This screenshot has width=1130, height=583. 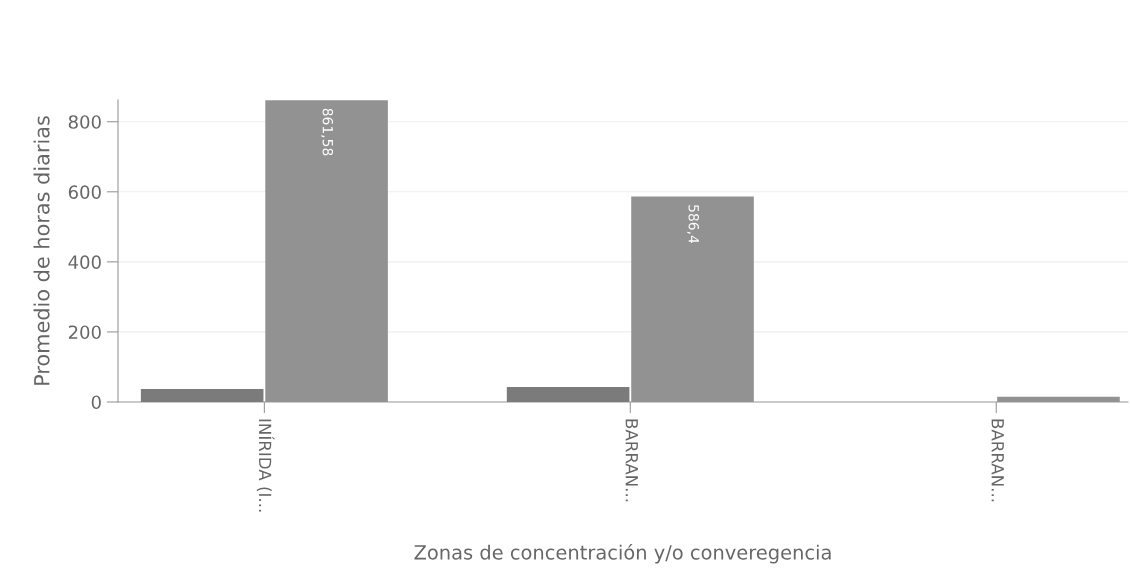 I want to click on y-tick-label: 200, so click(x=84, y=332).